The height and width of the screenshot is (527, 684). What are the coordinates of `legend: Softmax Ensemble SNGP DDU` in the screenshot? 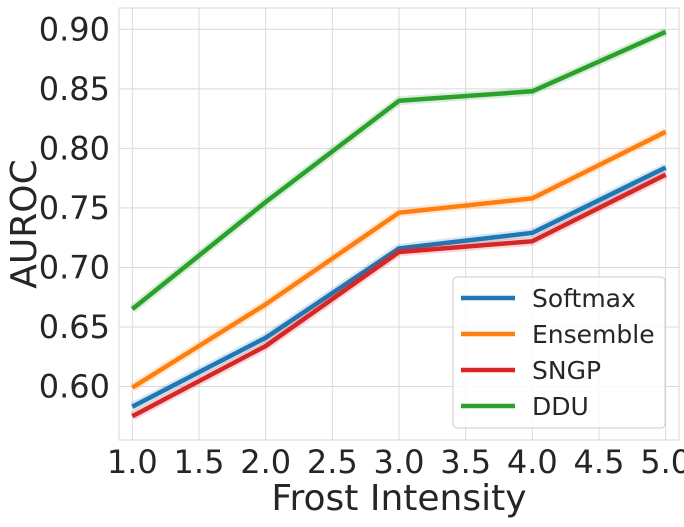 It's located at (559, 352).